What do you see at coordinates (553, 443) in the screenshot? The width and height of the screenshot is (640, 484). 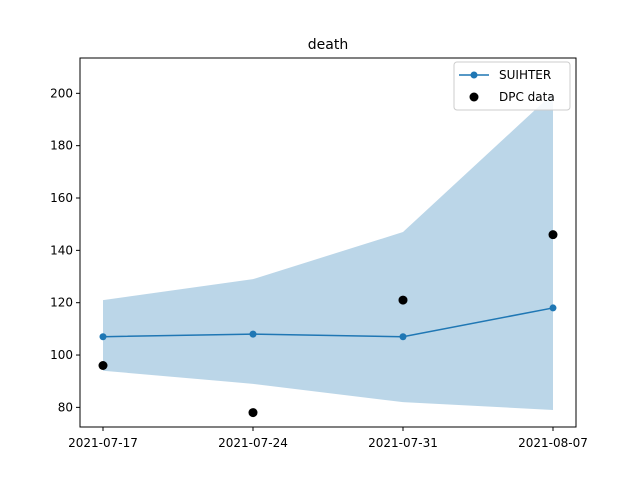 I see `x-tick-label: 2021-08-07` at bounding box center [553, 443].